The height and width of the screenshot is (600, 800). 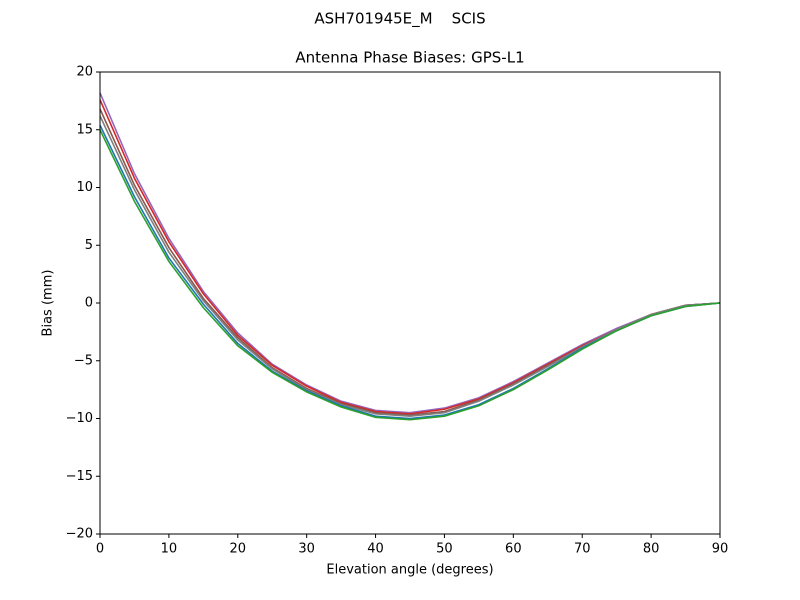 I want to click on y-tick-label: 0, so click(x=89, y=303).